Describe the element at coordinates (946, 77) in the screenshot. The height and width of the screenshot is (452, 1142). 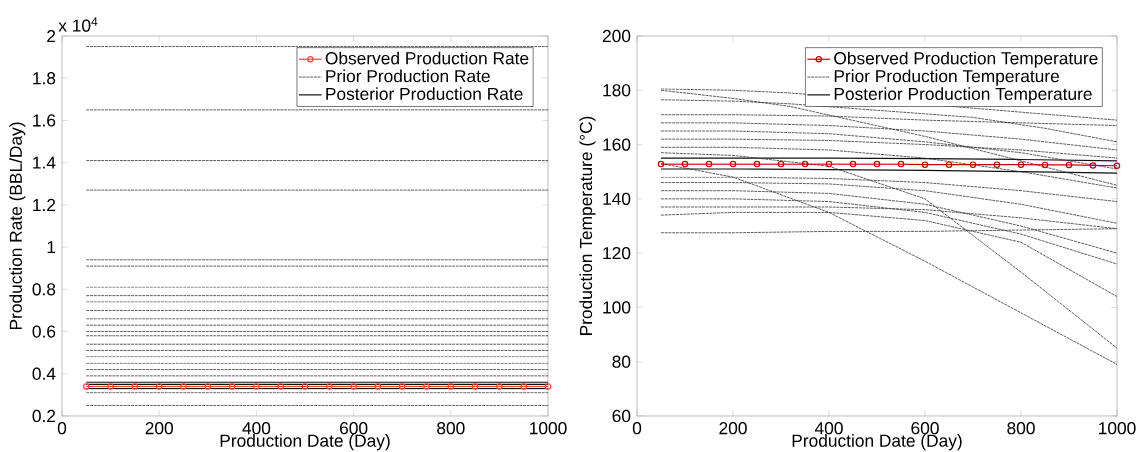
I see `legend-label: Prior Production Temperature` at that location.